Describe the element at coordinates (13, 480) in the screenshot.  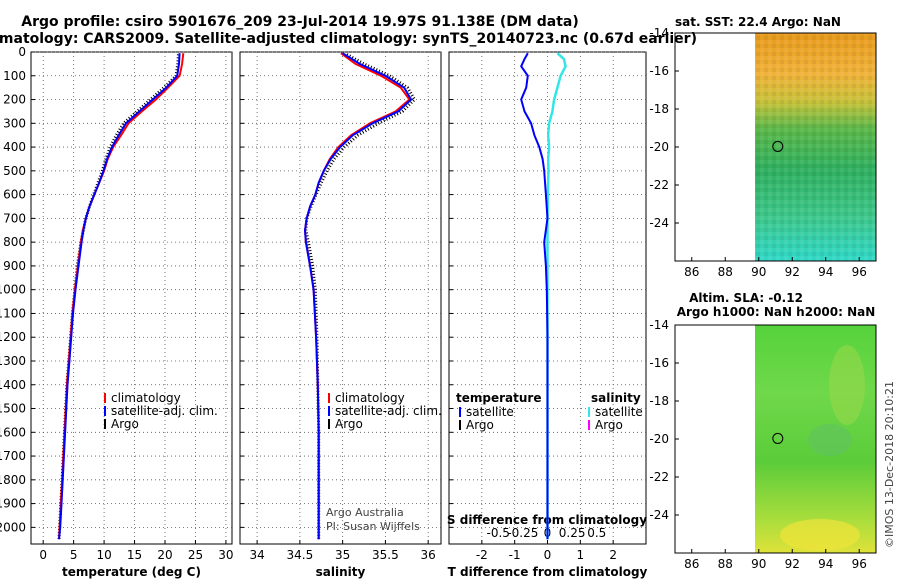
I see `y-tick-label: 1800` at that location.